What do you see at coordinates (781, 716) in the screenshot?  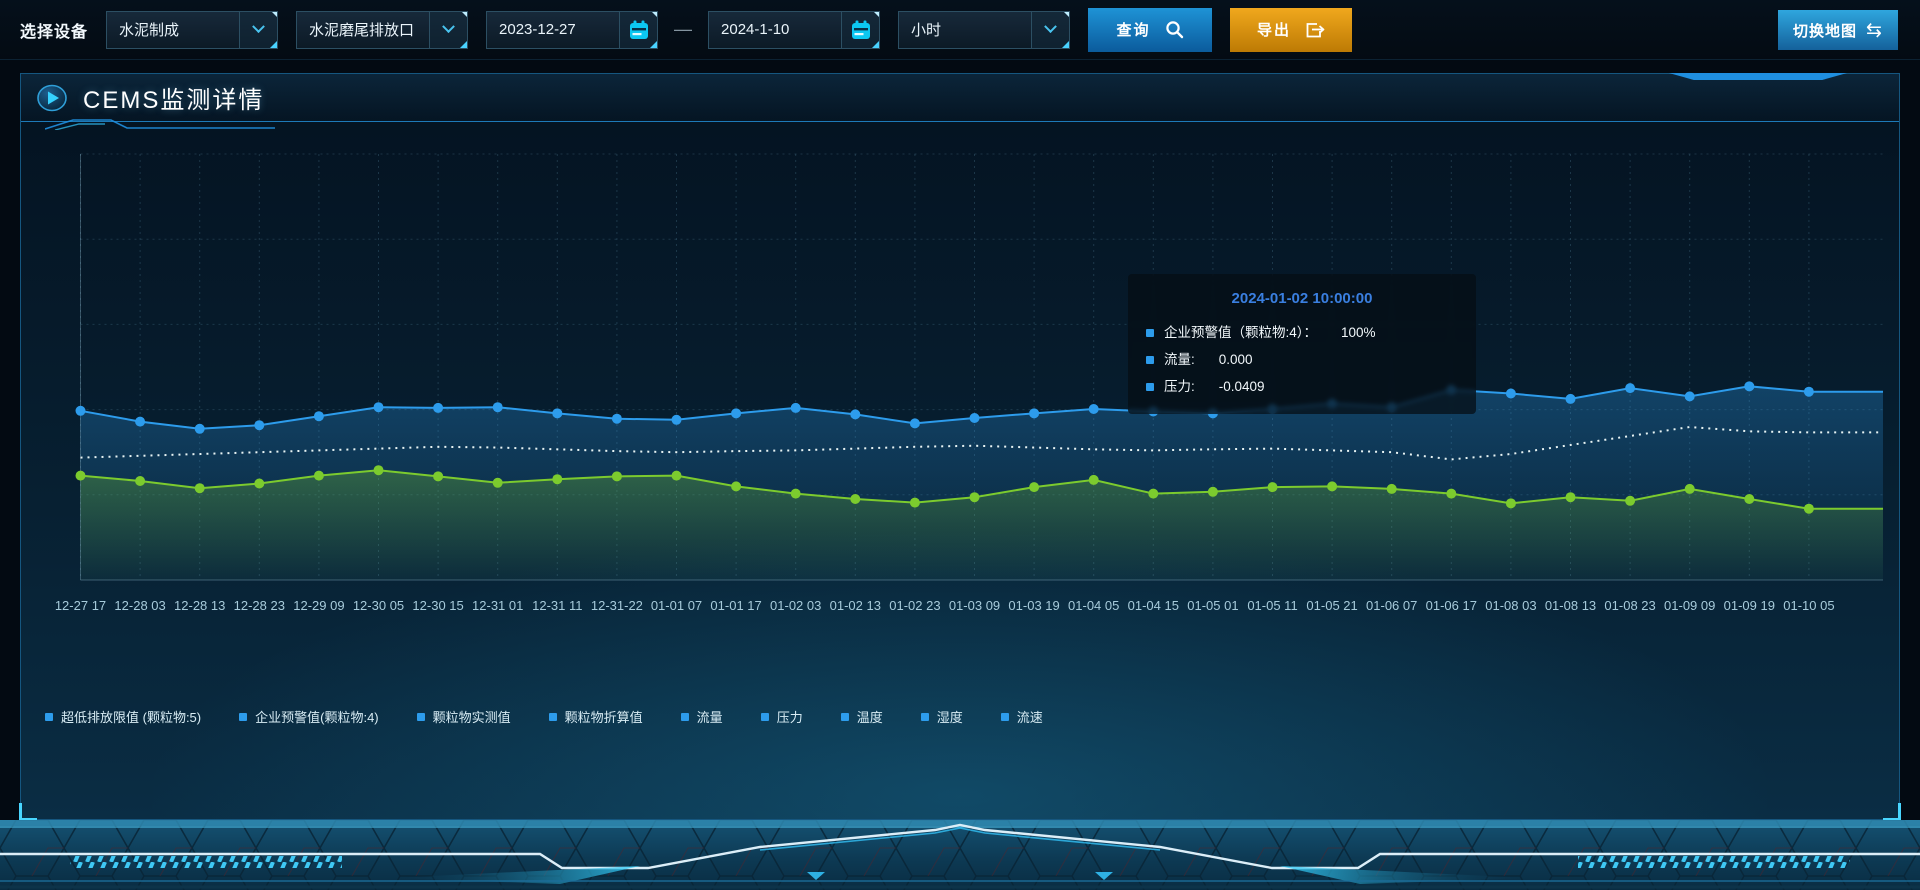 I see `legend-item: 压力` at bounding box center [781, 716].